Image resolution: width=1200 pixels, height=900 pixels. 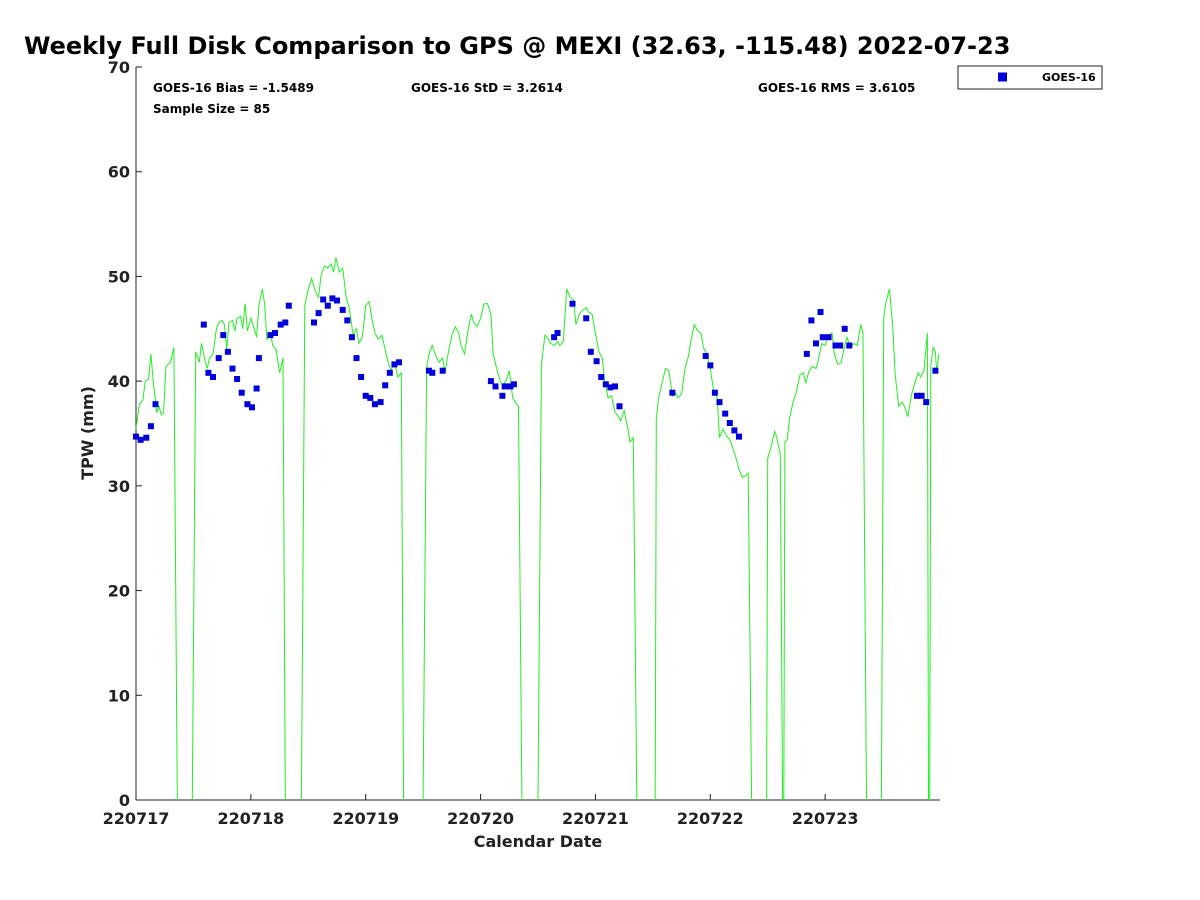 I want to click on legend-marker-goes, so click(x=1002, y=77).